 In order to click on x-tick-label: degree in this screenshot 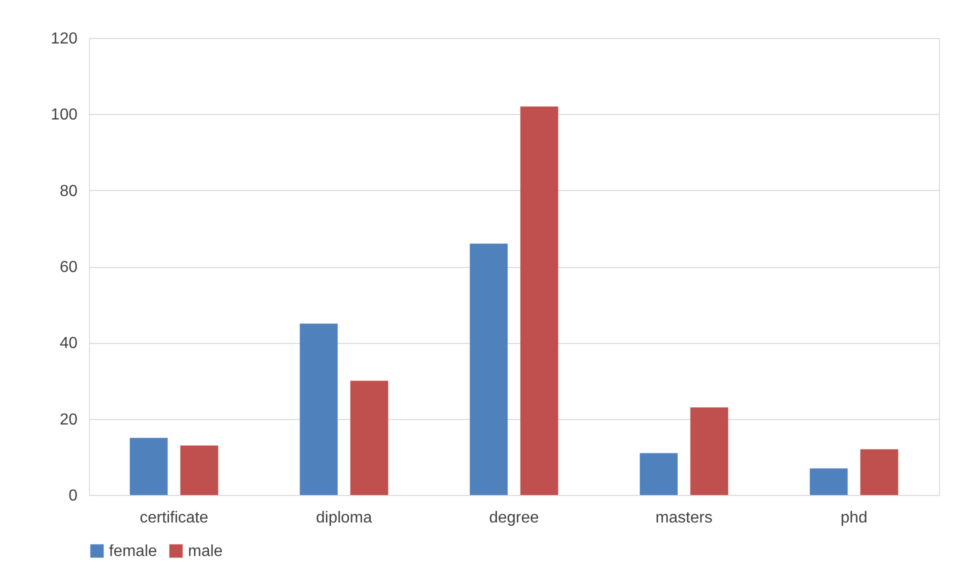, I will do `click(514, 518)`.